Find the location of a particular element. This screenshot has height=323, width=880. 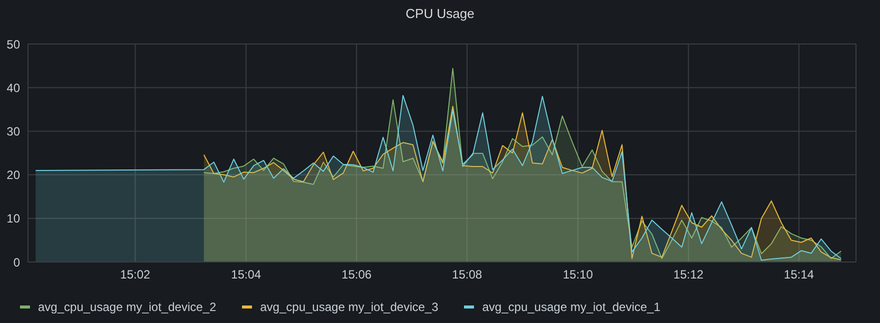

y-tick-label: 40 is located at coordinates (13, 87).